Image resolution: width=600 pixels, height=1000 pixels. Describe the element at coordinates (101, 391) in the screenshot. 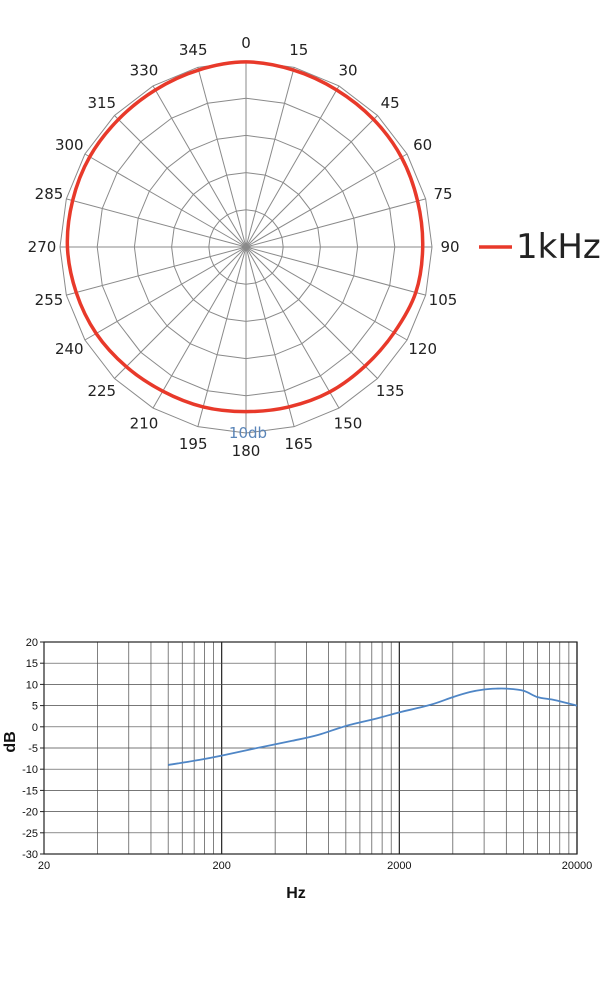

I see `angle-tick-label: 225` at that location.